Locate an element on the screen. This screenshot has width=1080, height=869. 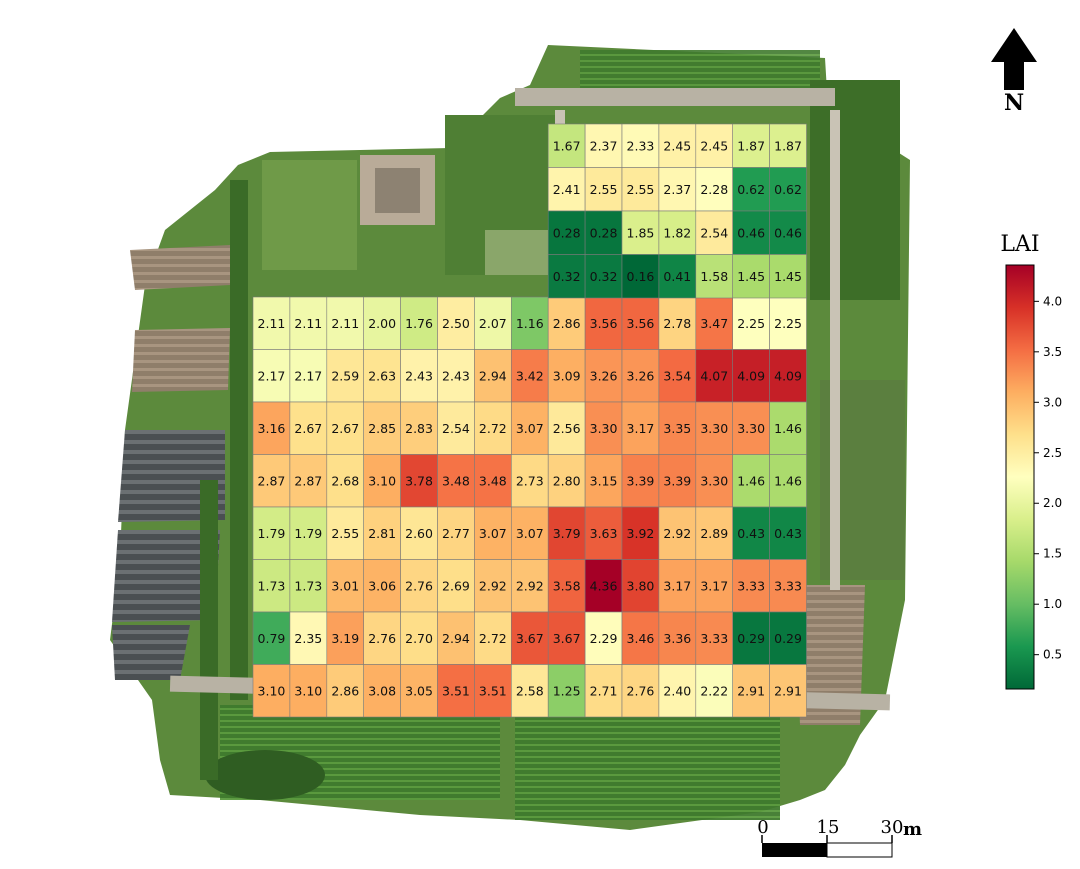
scale-bar-white-segment is located at coordinates (859, 850).